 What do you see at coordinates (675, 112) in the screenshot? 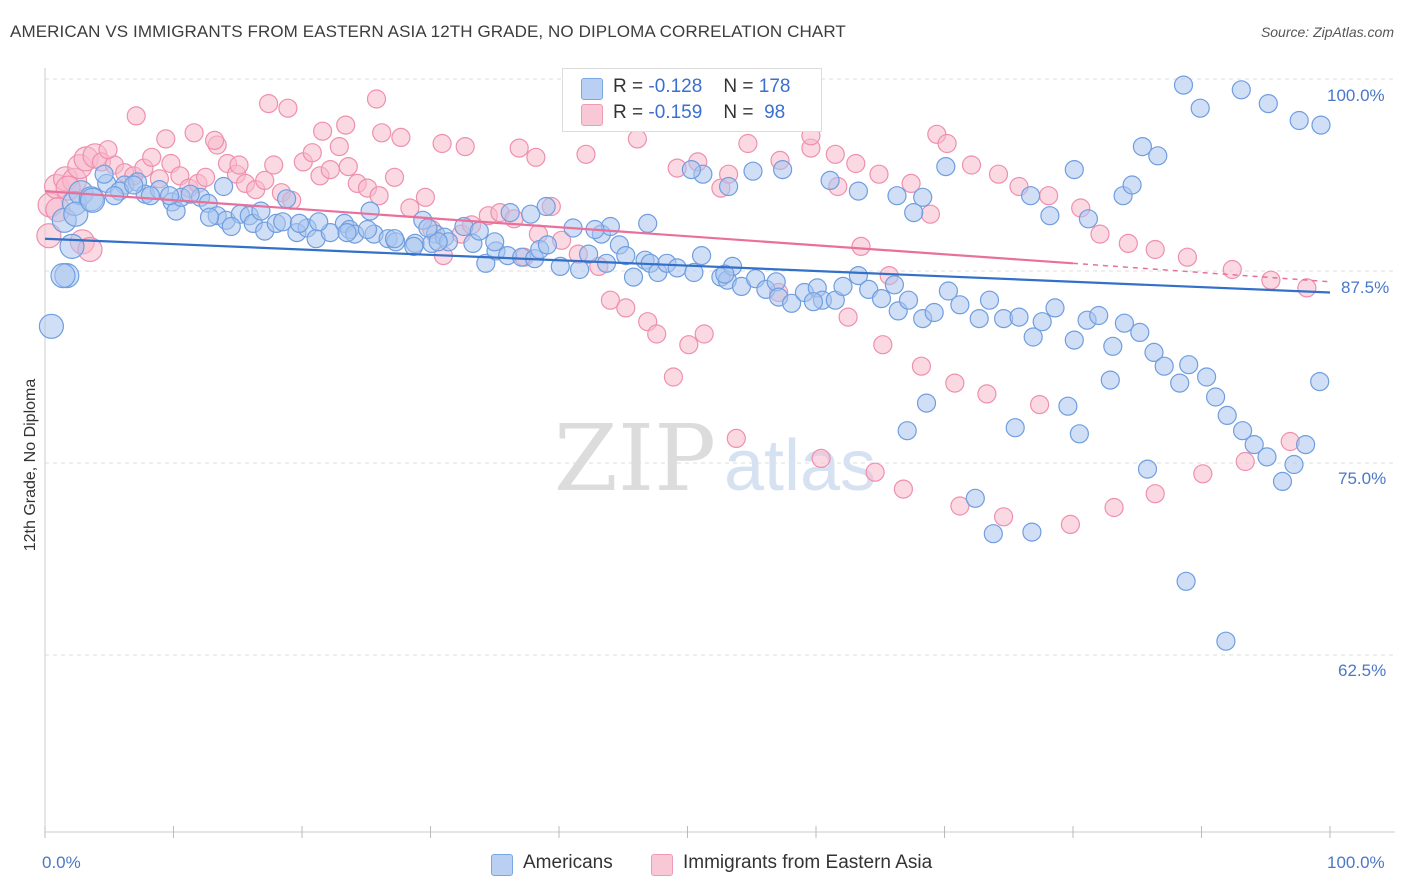
I see `legend-r-immigrants: -0.159` at bounding box center [675, 112].